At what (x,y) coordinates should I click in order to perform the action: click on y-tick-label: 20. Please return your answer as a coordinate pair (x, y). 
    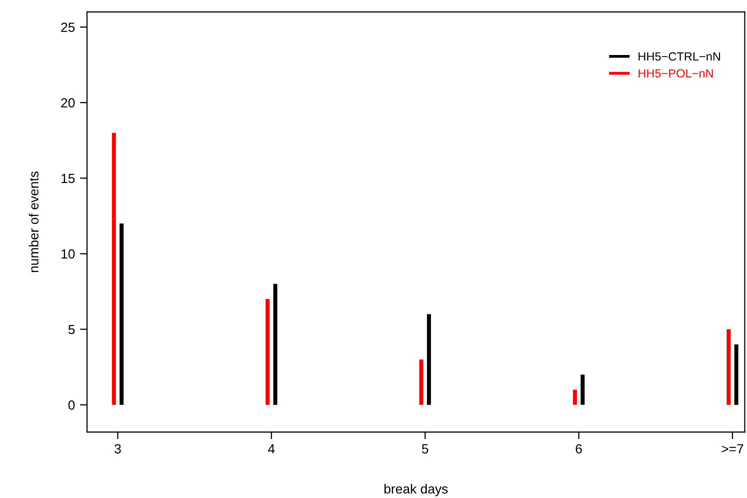
    Looking at the image, I should click on (68, 103).